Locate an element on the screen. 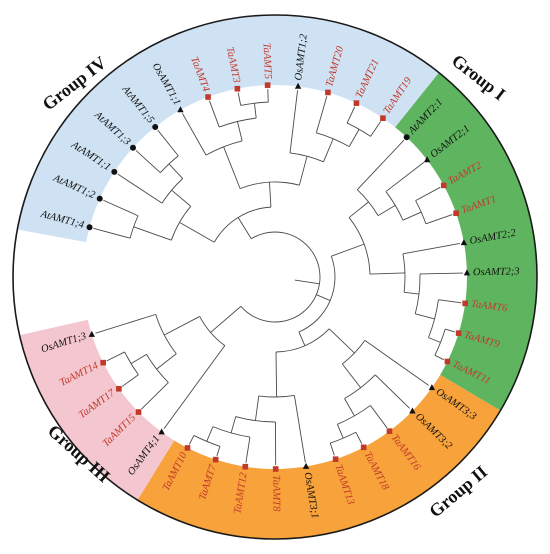  group-band-iv is located at coordinates (97, 410).